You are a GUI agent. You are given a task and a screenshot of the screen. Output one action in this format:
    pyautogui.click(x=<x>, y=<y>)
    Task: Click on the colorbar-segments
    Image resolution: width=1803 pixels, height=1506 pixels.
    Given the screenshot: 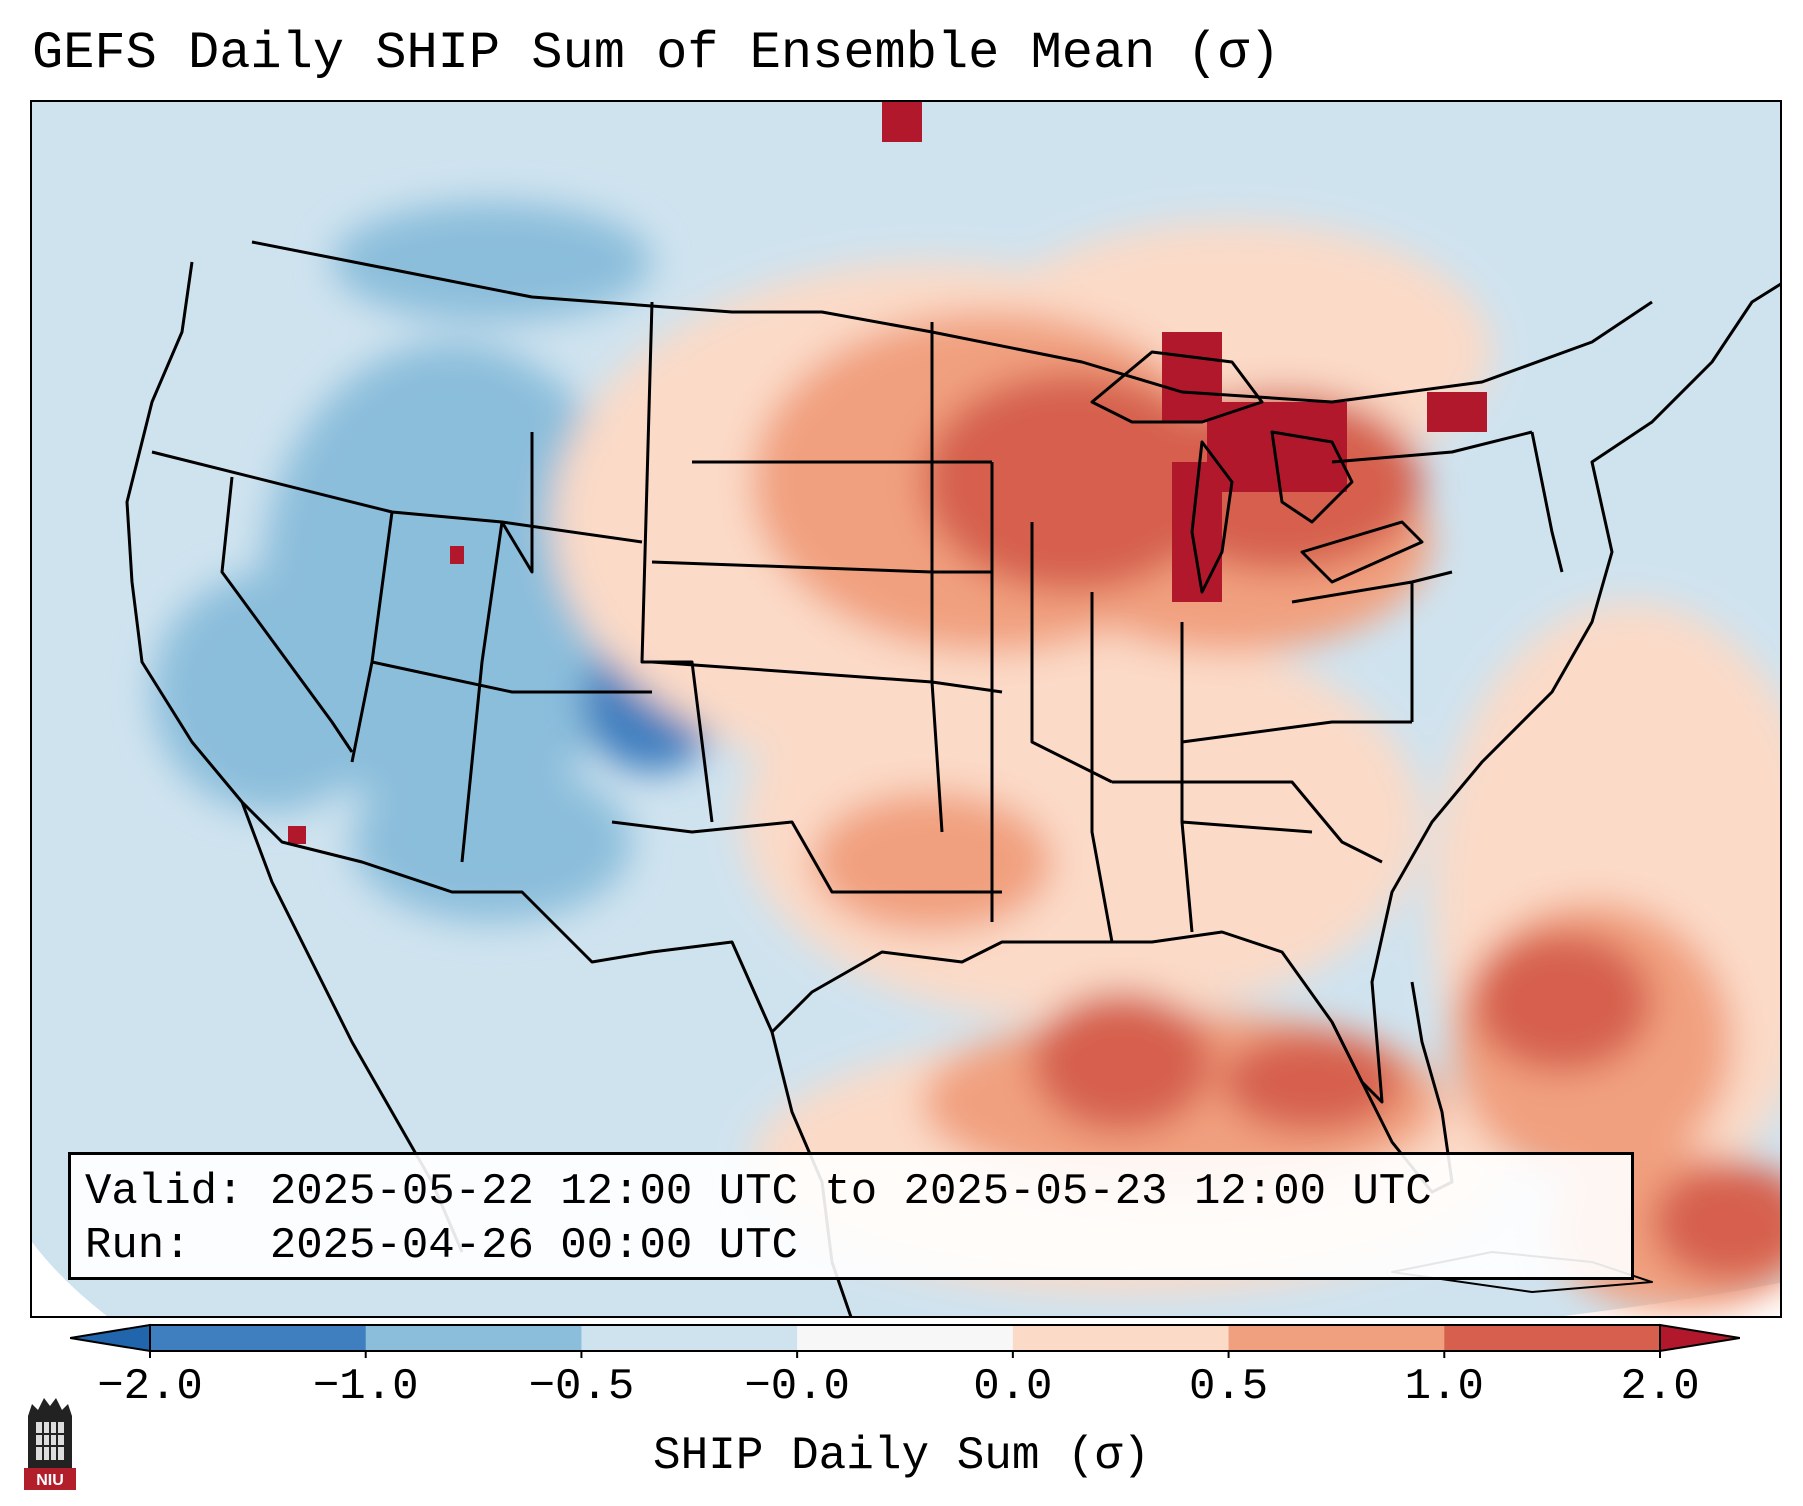 What is the action you would take?
    pyautogui.click(x=905, y=1340)
    